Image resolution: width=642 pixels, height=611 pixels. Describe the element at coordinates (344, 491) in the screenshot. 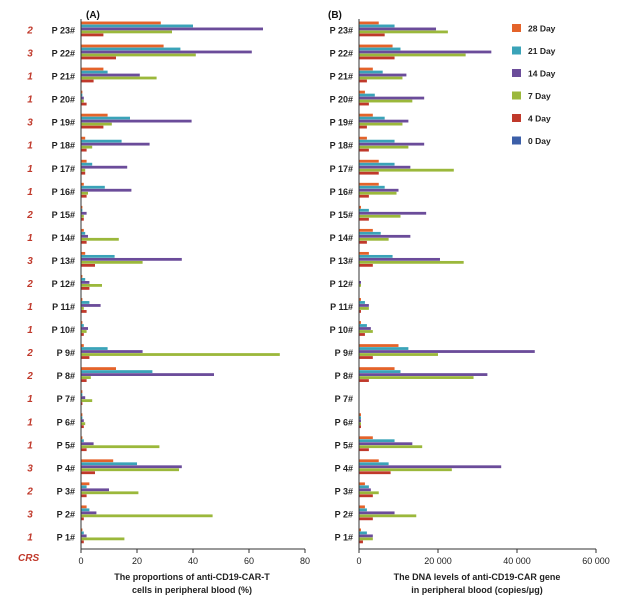

I see `category-label-p-3: P 3#` at that location.